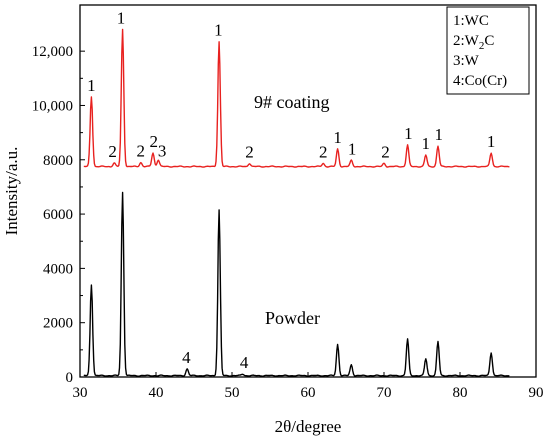 Image resolution: width=550 pixels, height=442 pixels. I want to click on legend-entry: 4:Co(Cr), so click(480, 81).